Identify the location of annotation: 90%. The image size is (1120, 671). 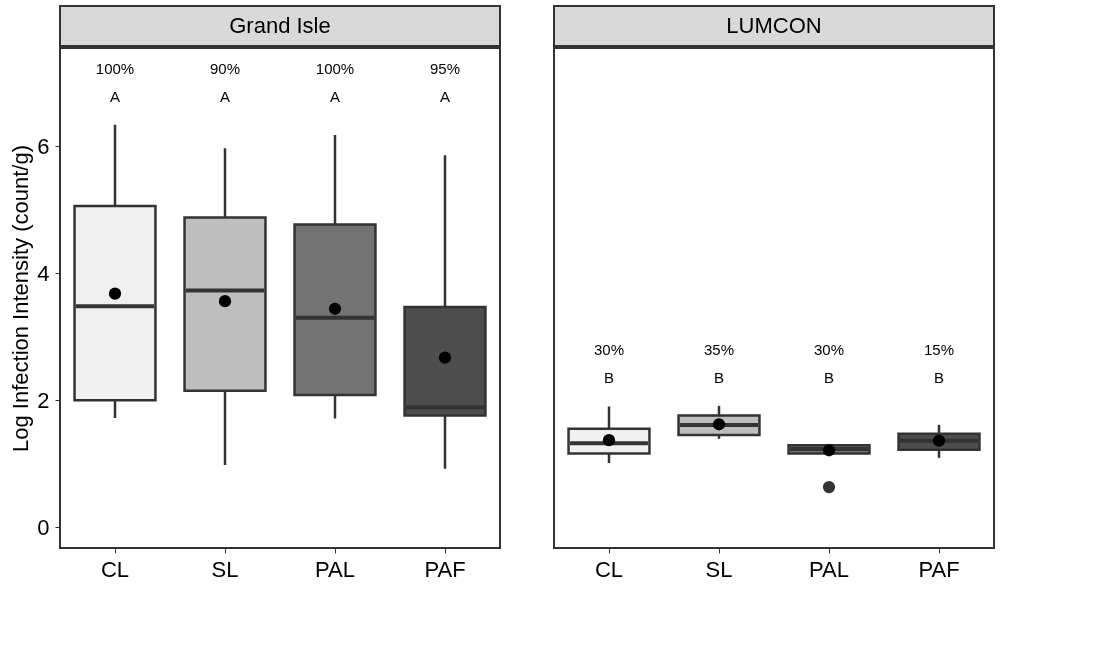
(225, 68).